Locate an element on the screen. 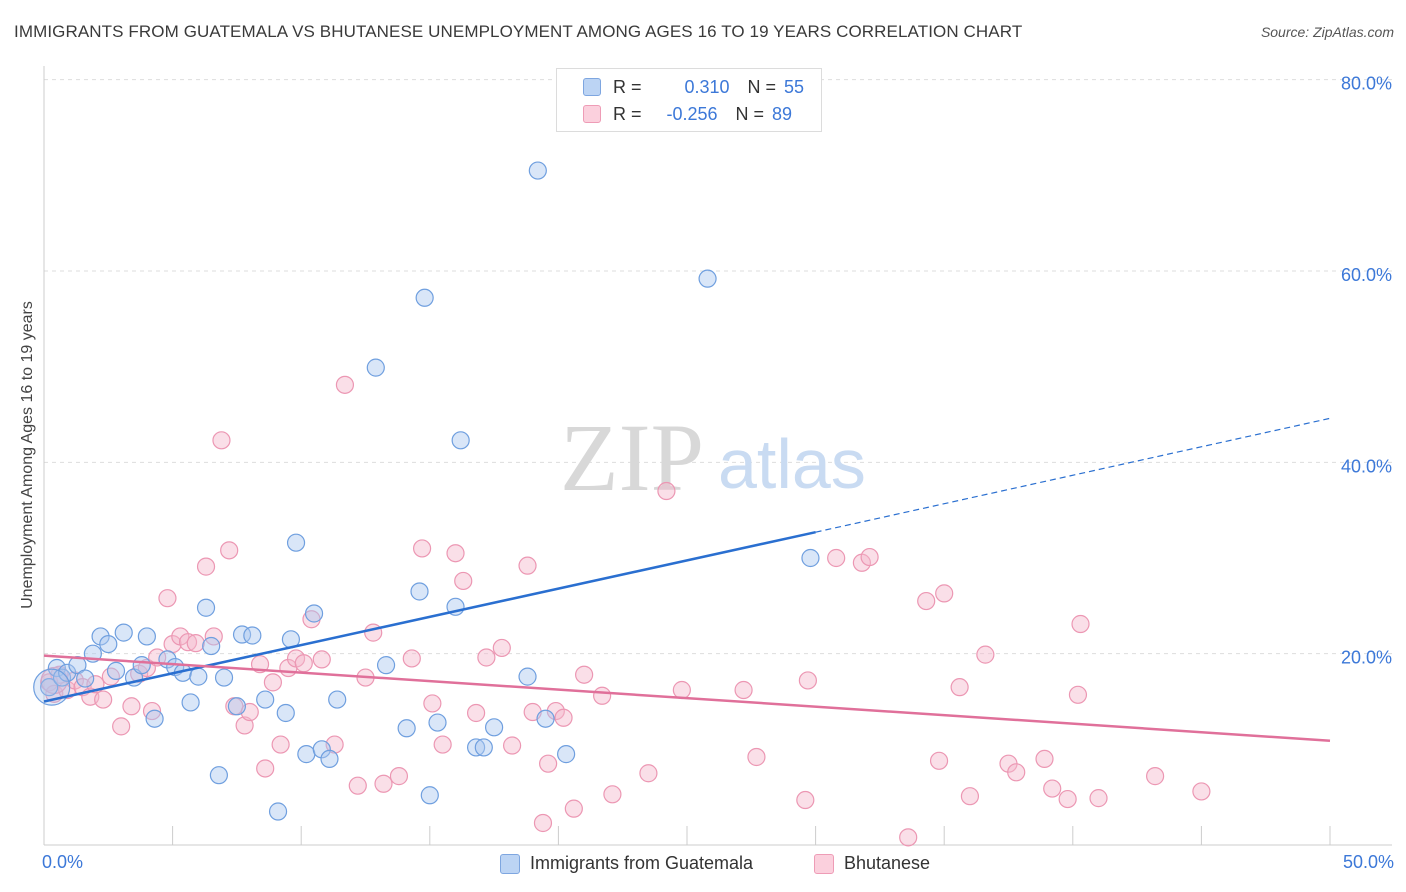 This screenshot has height=892, width=1406. y-tick-label: 20.0% is located at coordinates (1366, 658).